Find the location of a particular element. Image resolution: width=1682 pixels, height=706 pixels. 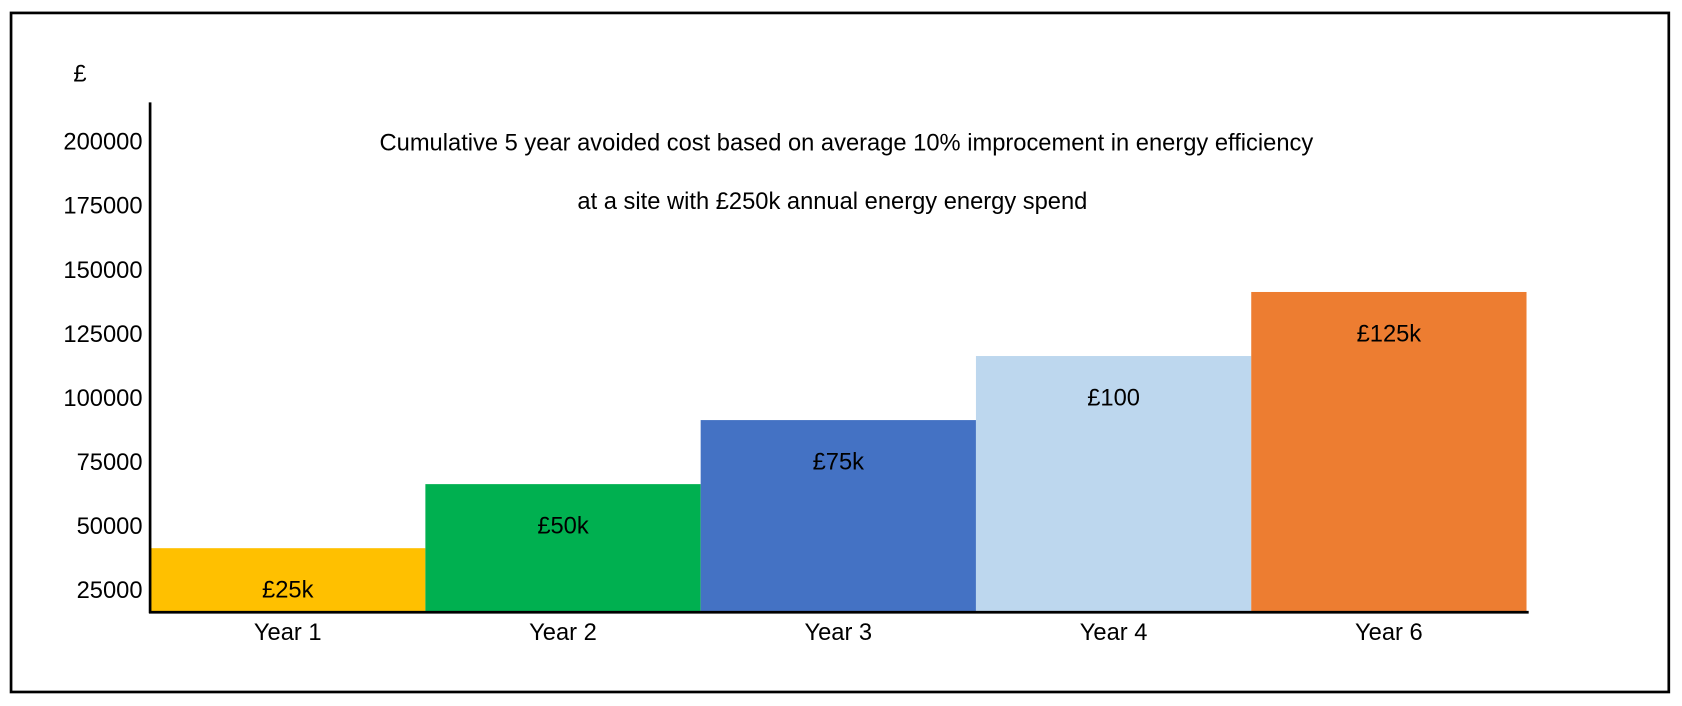

y-tick-label: 75000 is located at coordinates (110, 463).